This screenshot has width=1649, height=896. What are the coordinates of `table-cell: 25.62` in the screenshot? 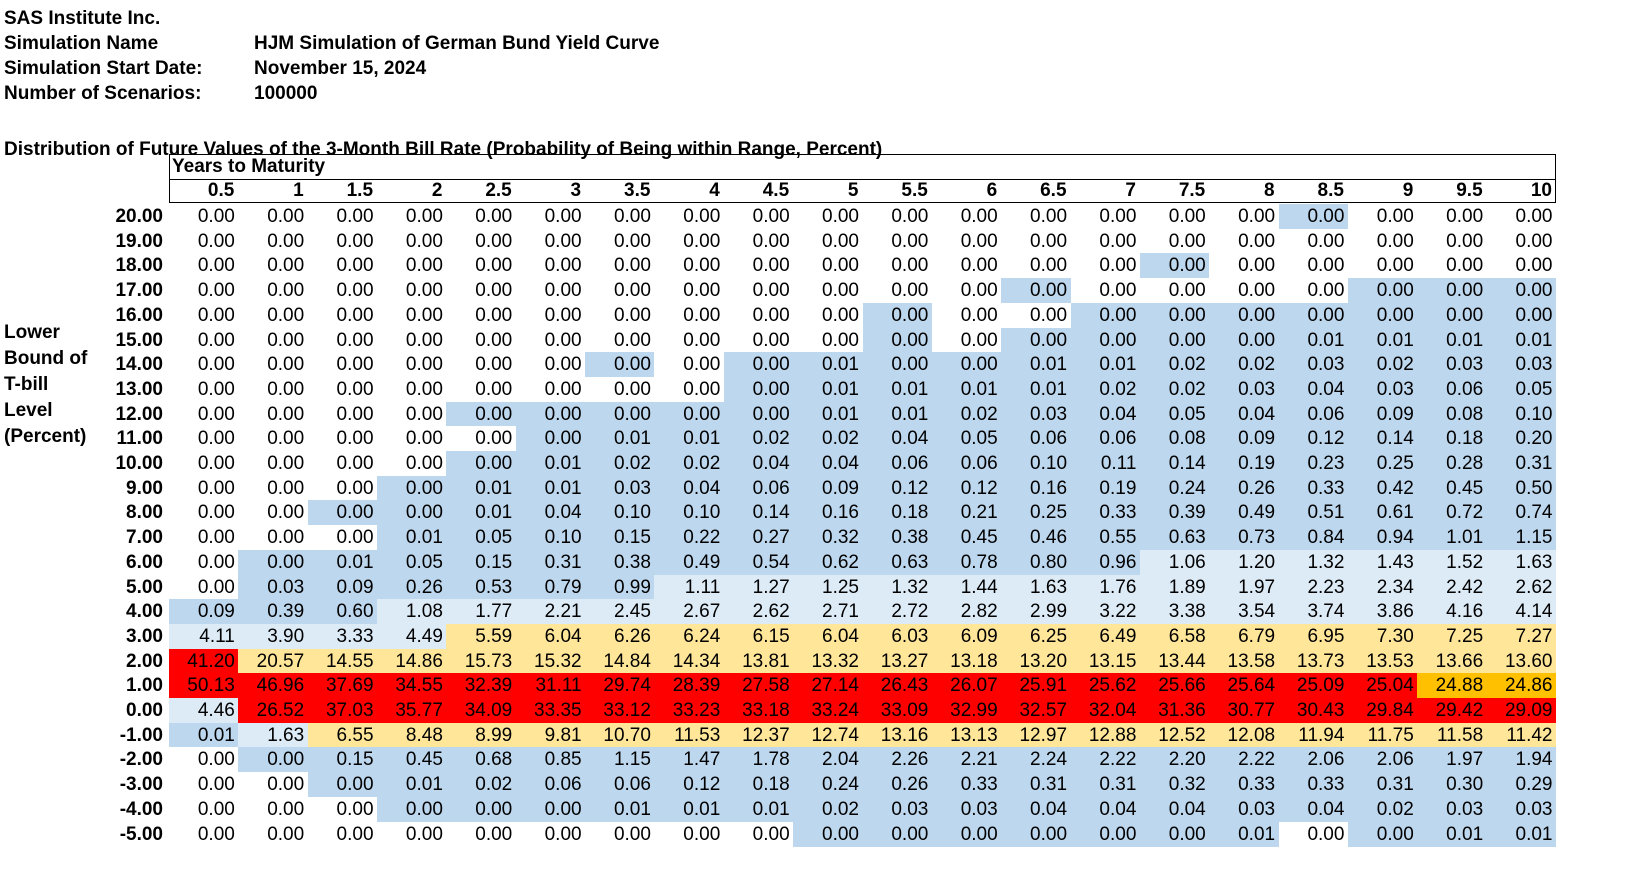 It's located at (1105, 686).